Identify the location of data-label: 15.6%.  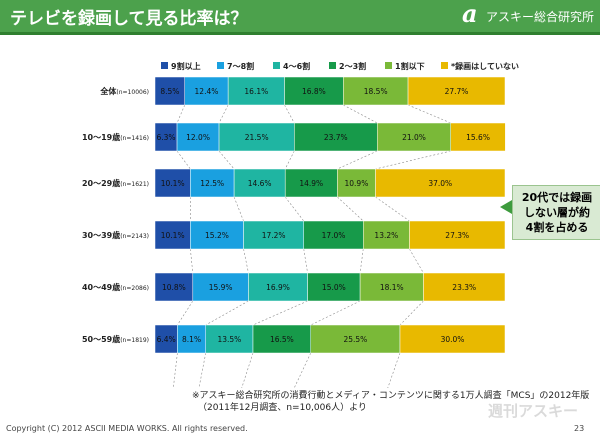
(478, 137).